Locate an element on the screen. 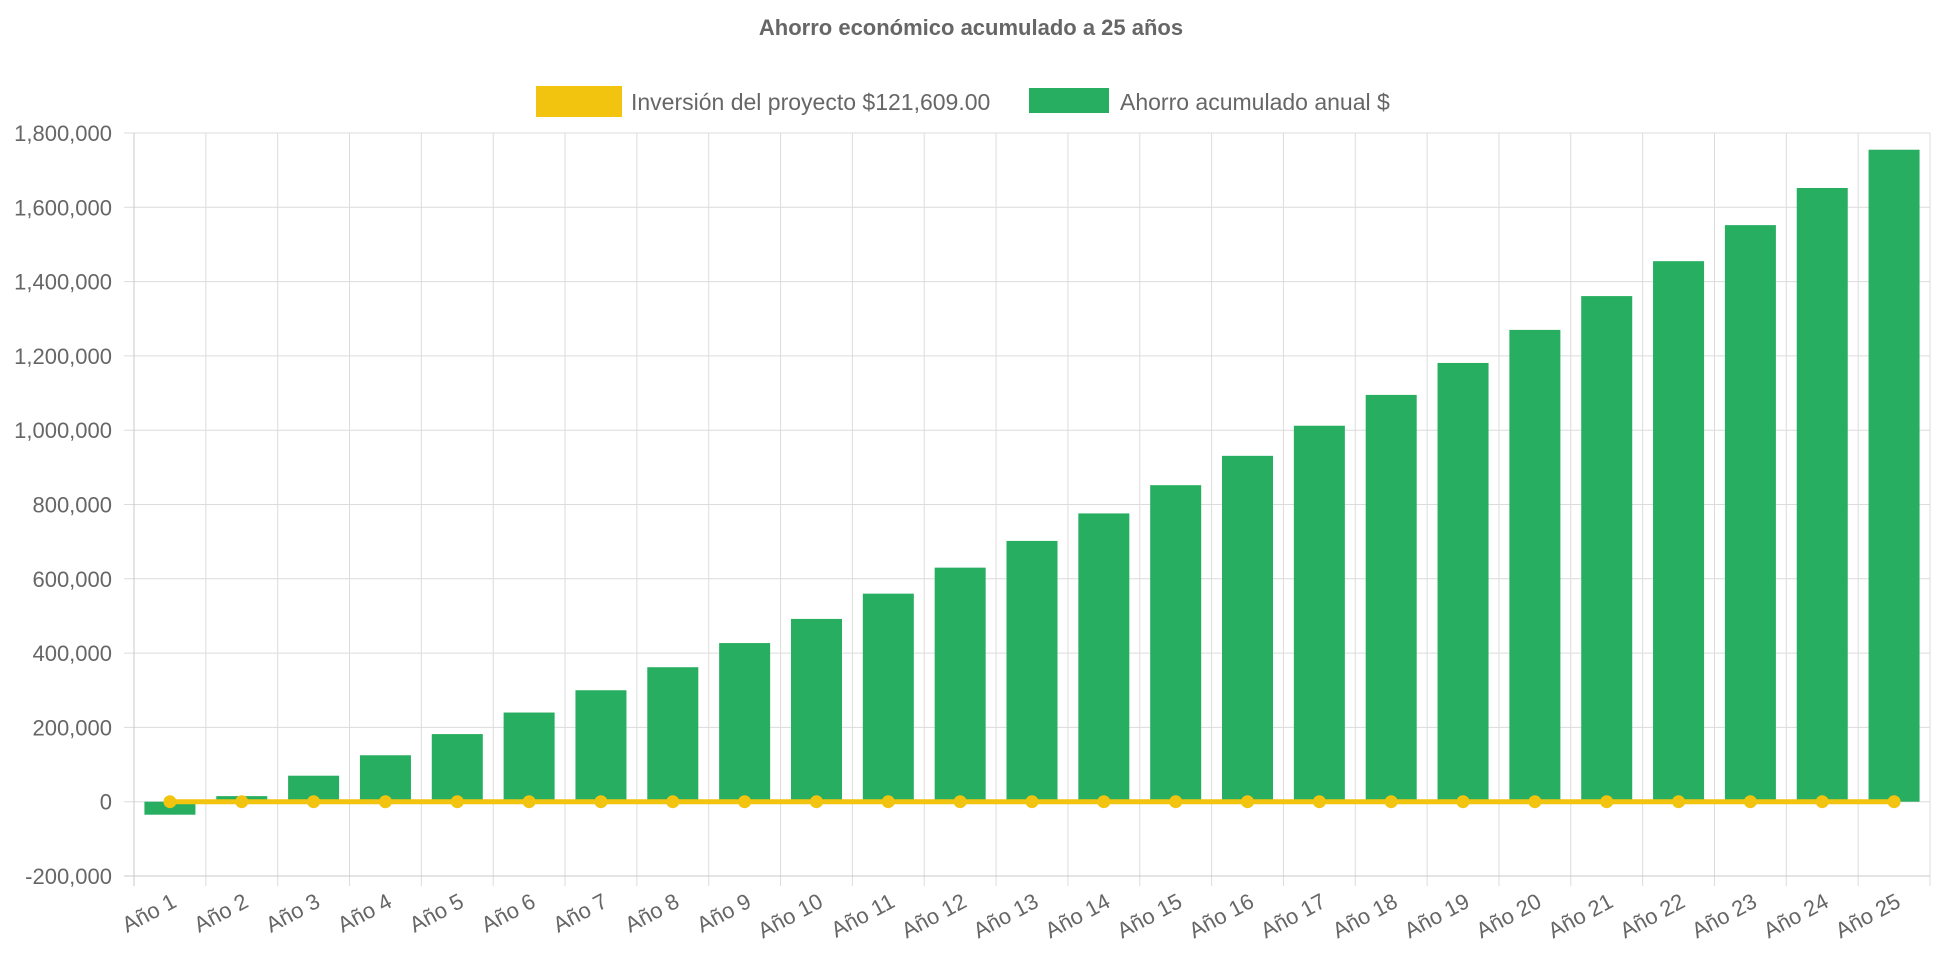 This screenshot has width=1942, height=970. x-tick-label: Año 12 is located at coordinates (933, 915).